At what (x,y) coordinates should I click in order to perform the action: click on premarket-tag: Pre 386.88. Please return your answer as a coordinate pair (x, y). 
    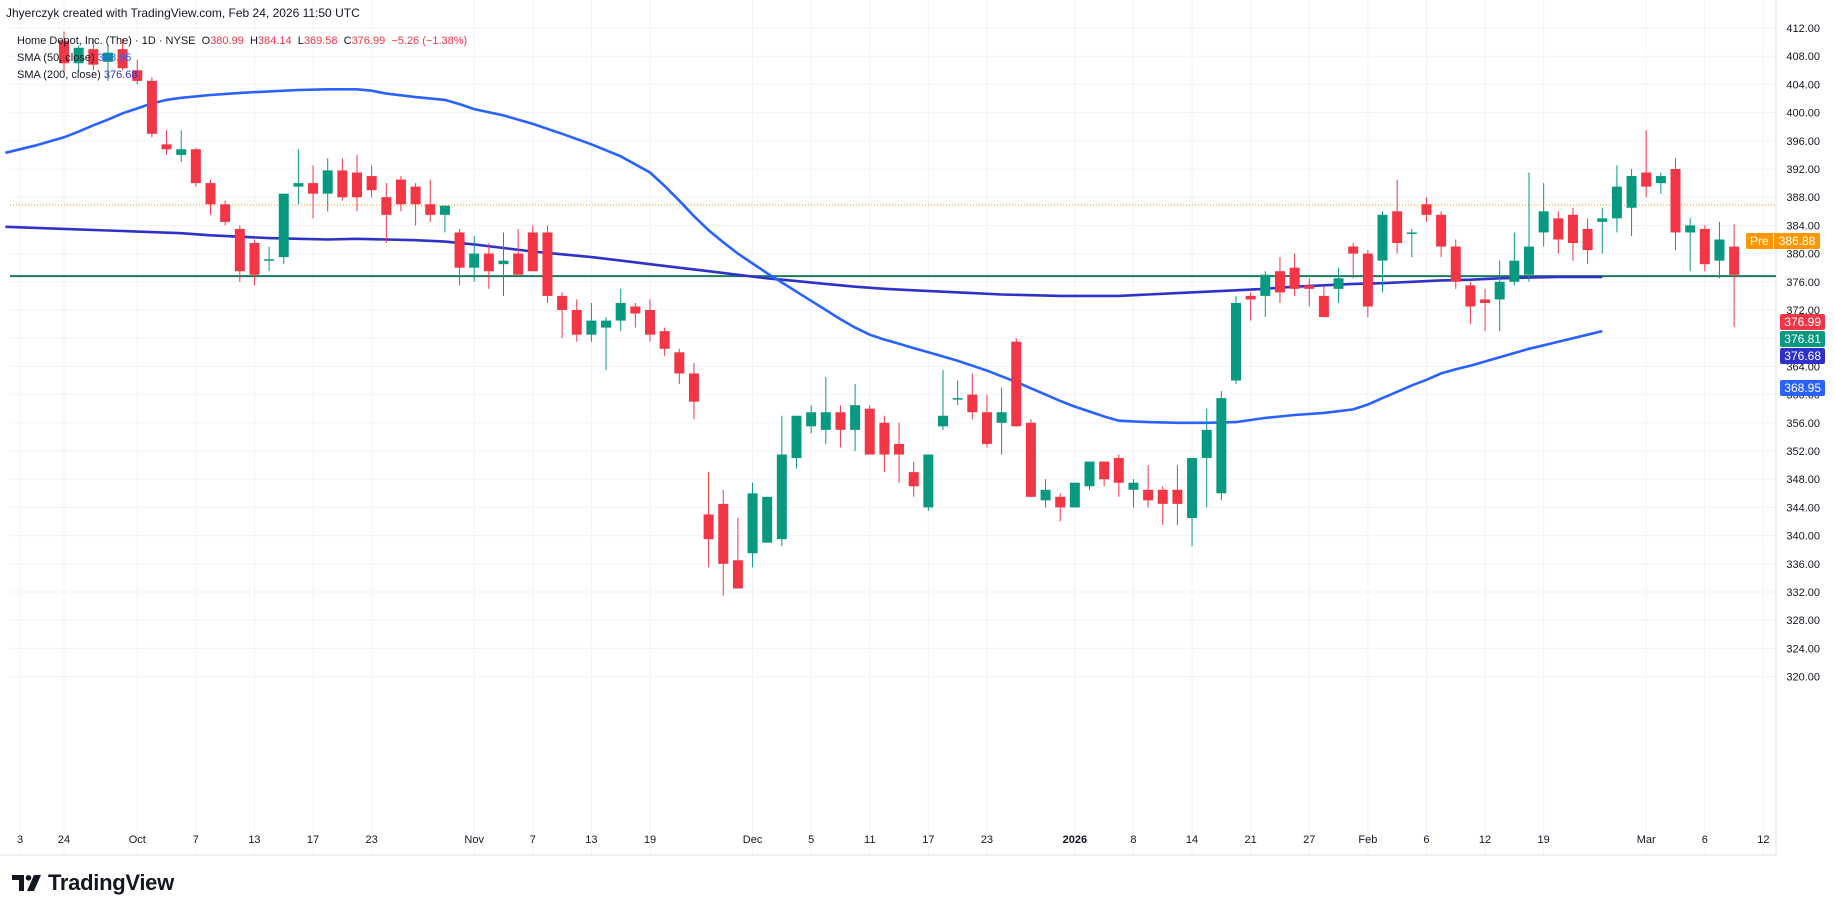
    Looking at the image, I should click on (1783, 241).